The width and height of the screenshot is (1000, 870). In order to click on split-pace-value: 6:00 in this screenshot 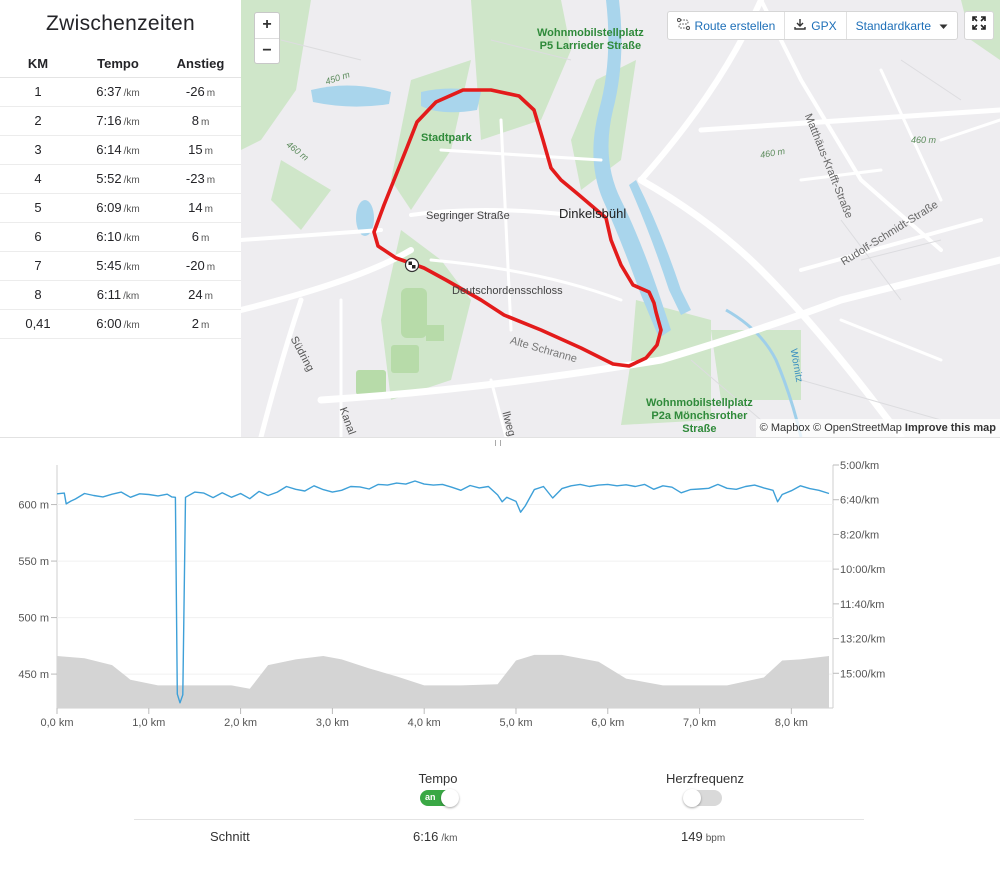, I will do `click(109, 323)`.